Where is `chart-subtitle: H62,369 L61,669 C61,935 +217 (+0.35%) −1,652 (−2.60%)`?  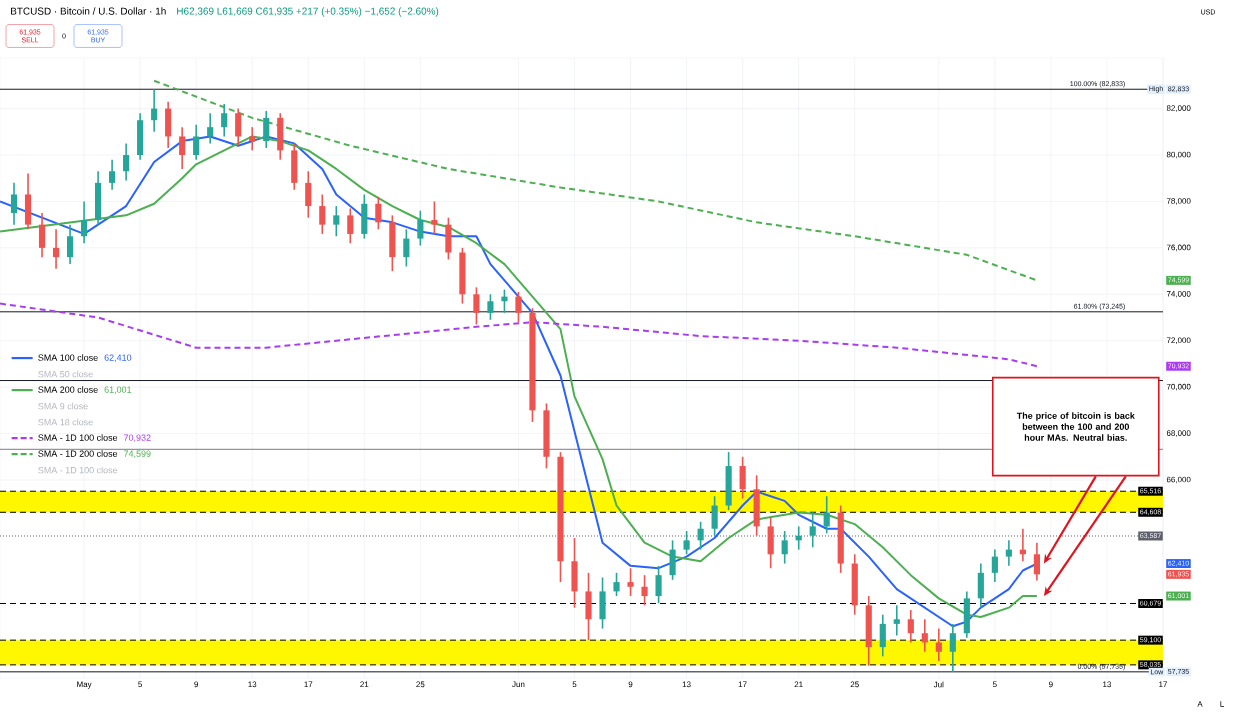
chart-subtitle: H62,369 L61,669 C61,935 +217 (+0.35%) −1,652 (−2.60%) is located at coordinates (308, 12).